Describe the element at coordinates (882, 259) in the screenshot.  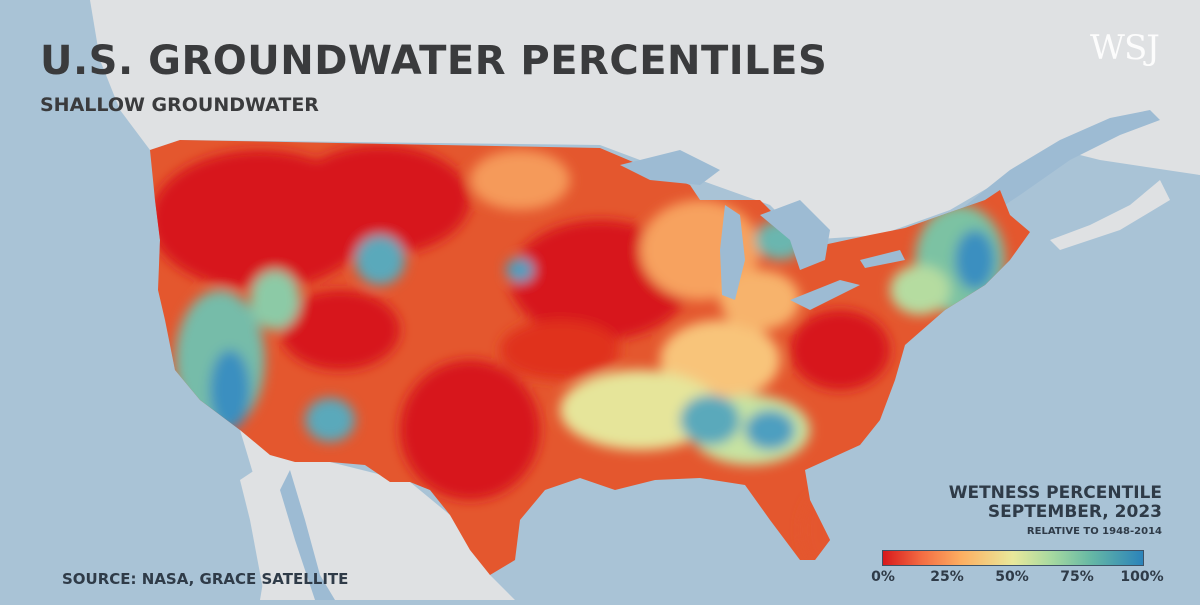
I see `lake-ontario` at that location.